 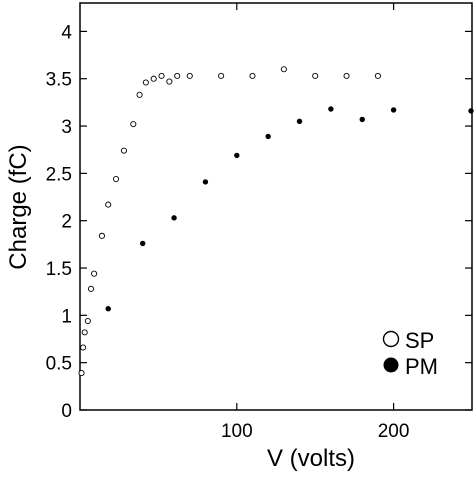 I want to click on legend-label-sp: SP, so click(x=419, y=340).